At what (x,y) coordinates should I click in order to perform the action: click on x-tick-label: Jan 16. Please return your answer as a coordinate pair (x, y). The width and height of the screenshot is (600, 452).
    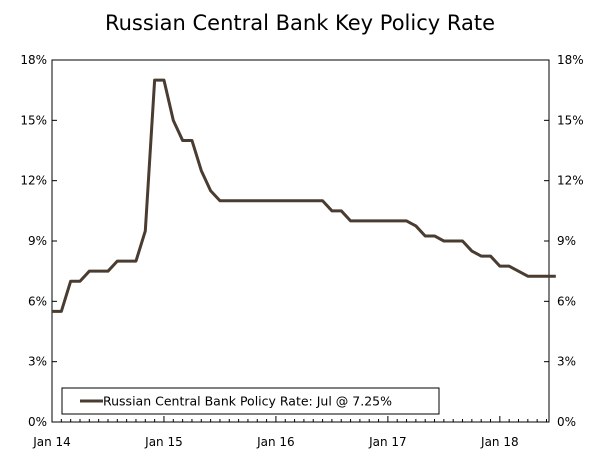
    Looking at the image, I should click on (275, 442).